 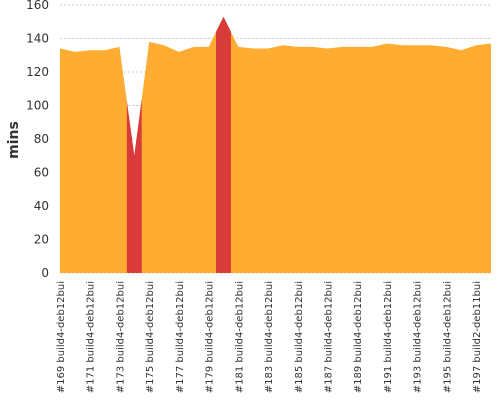 What do you see at coordinates (61, 337) in the screenshot?
I see `x-tick-label: #169 build4-deb12bui` at bounding box center [61, 337].